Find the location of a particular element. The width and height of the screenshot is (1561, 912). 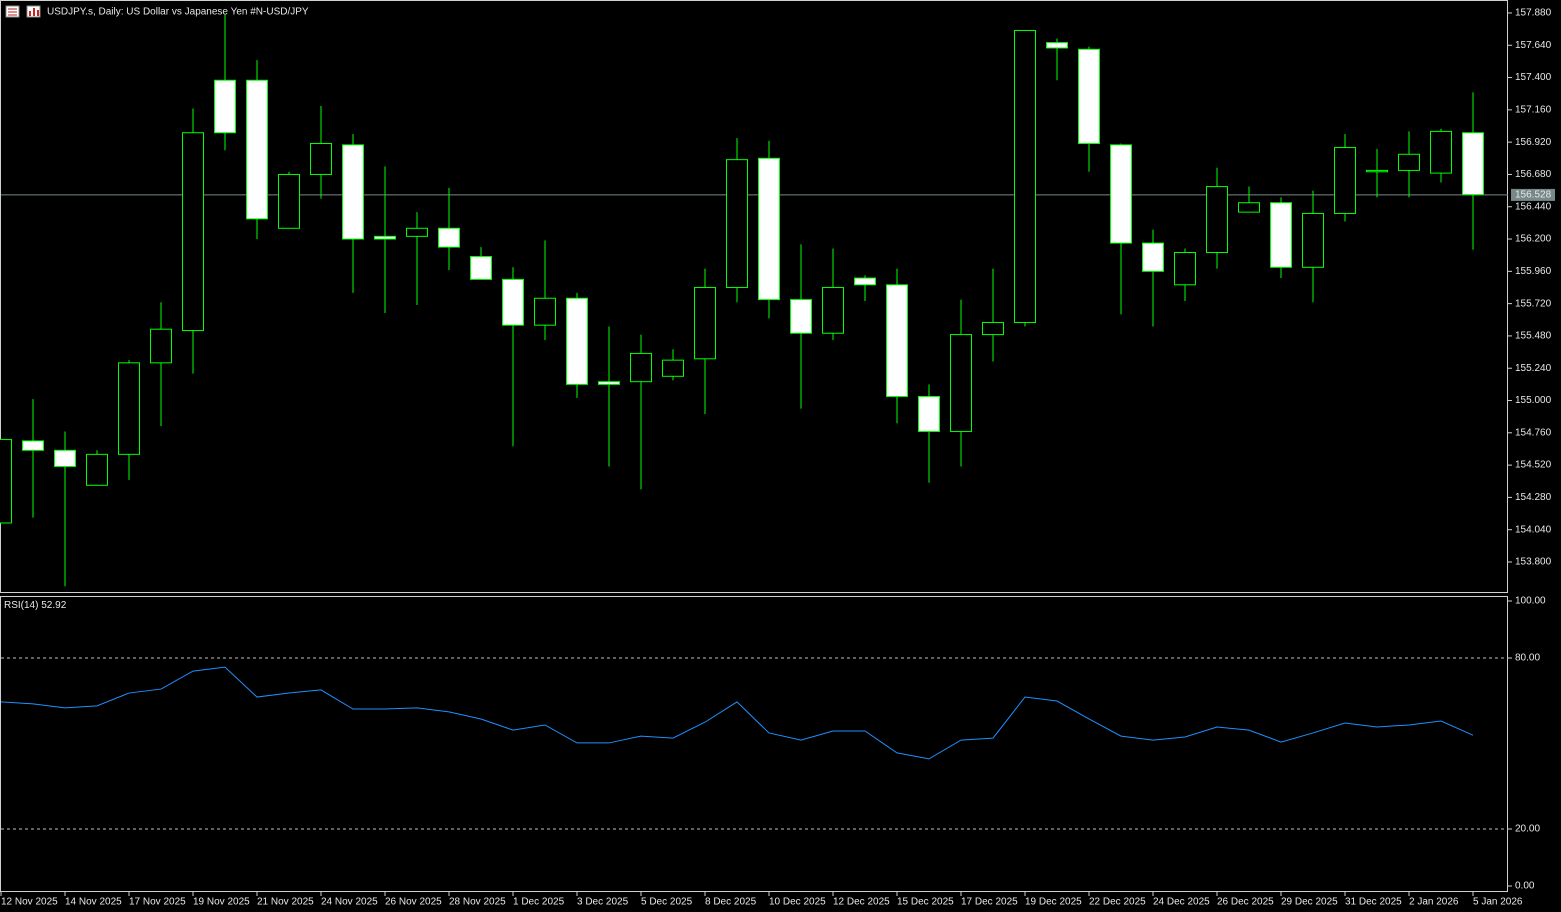

x-tick-label: 24 Dec 2025 is located at coordinates (1181, 902).